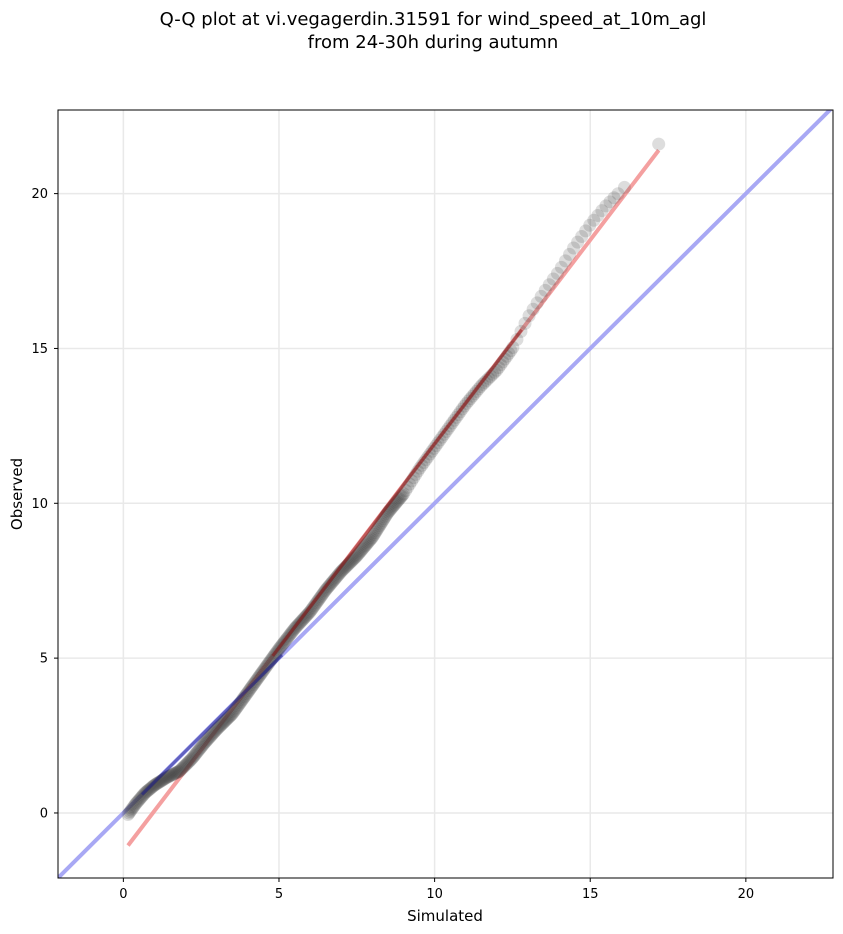  What do you see at coordinates (279, 894) in the screenshot?
I see `x-tick-label: 5` at bounding box center [279, 894].